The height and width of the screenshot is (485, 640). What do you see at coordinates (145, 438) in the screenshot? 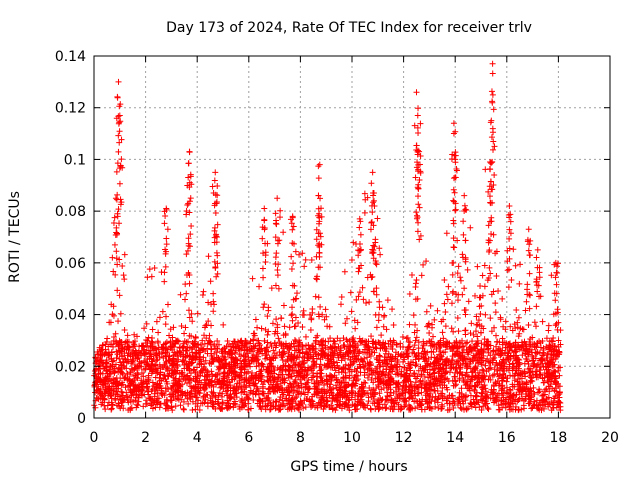
I see `x-tick-label: 2` at bounding box center [145, 438].